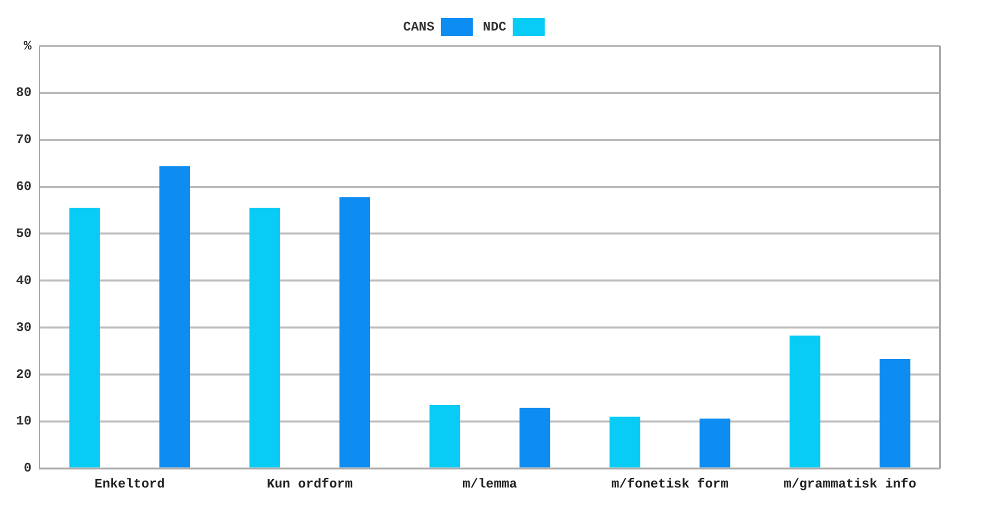 The image size is (998, 508). What do you see at coordinates (850, 484) in the screenshot?
I see `x-tick-label: m/grammatisk info` at bounding box center [850, 484].